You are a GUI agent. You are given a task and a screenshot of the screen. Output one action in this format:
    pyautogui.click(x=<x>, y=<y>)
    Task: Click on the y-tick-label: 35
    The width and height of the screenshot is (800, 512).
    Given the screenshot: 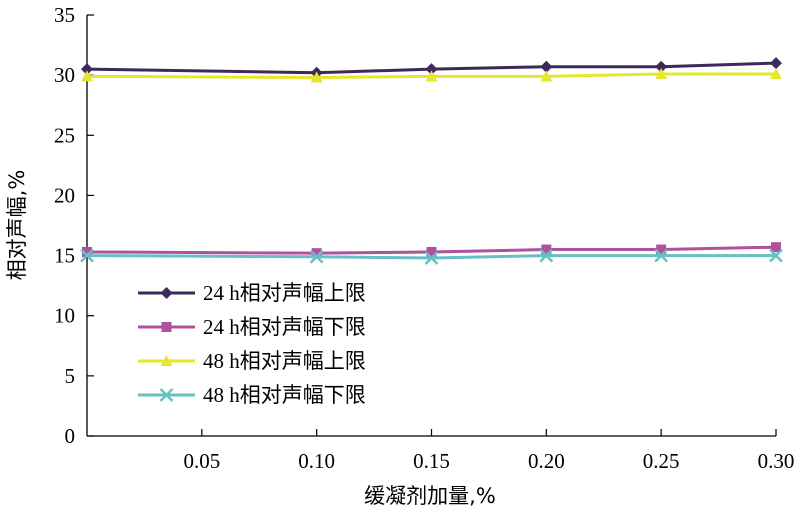 What is the action you would take?
    pyautogui.click(x=64, y=15)
    